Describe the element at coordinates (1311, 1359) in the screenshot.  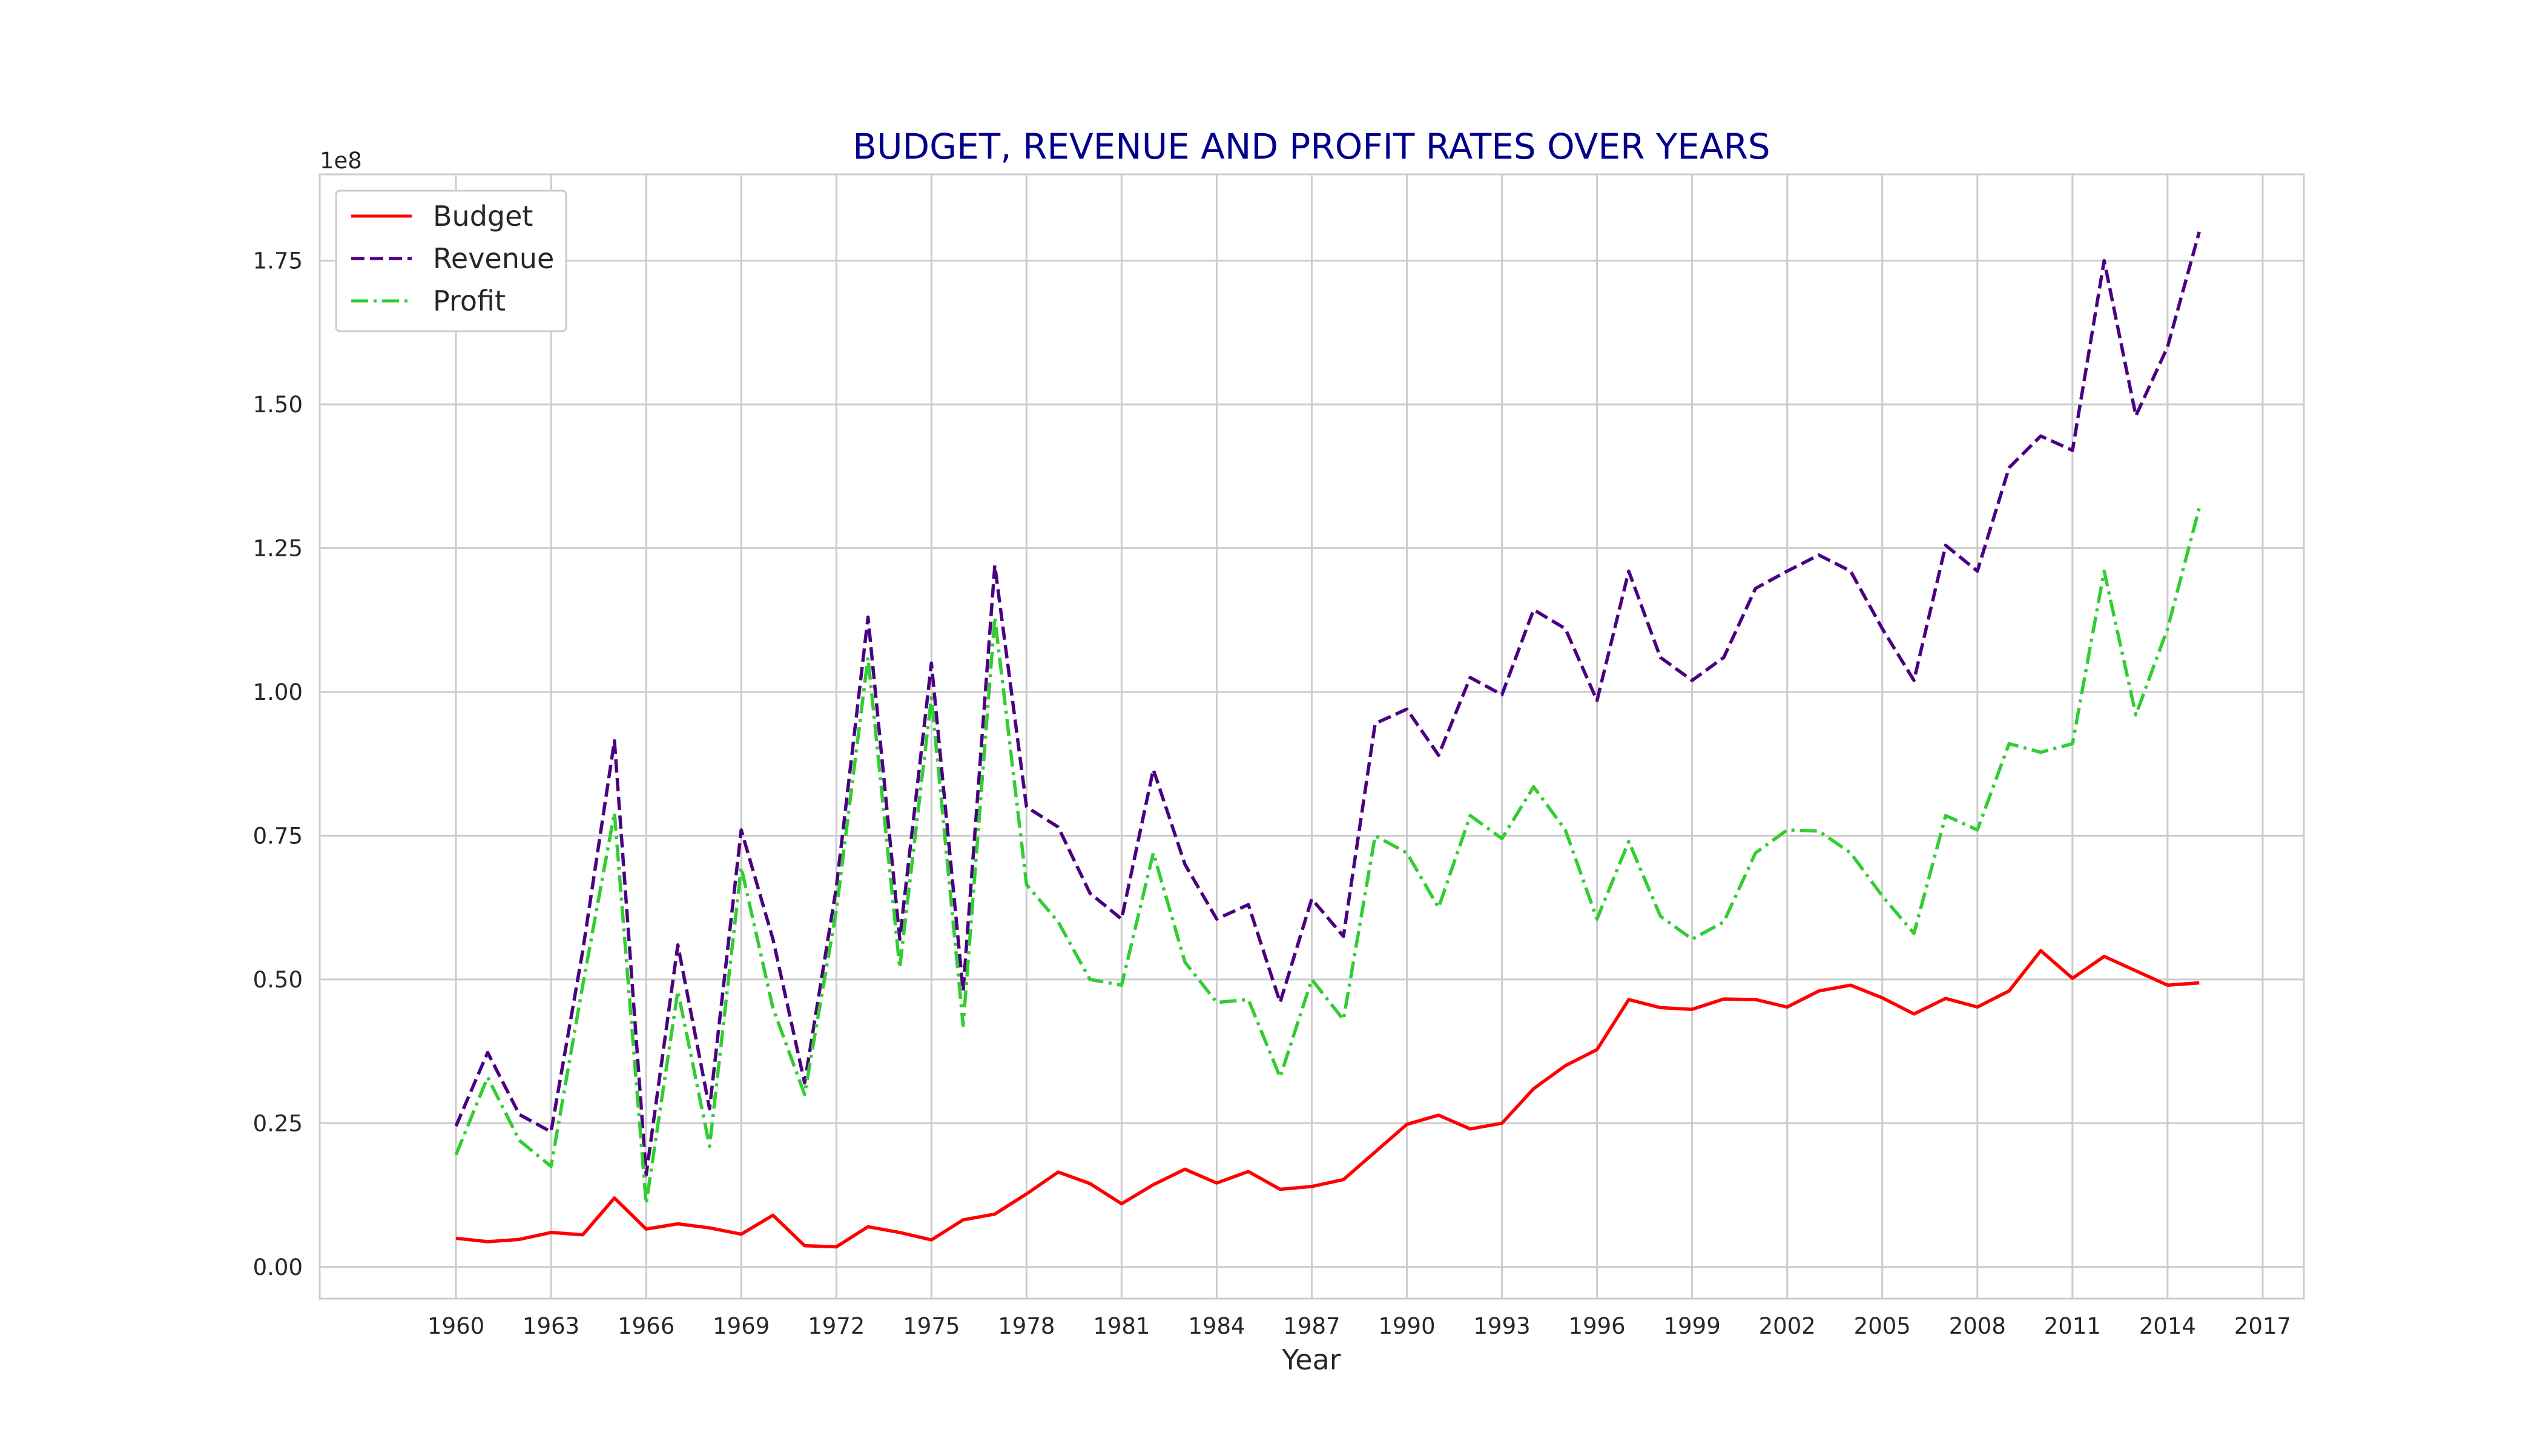
I see `x-axis-label: Year` at that location.